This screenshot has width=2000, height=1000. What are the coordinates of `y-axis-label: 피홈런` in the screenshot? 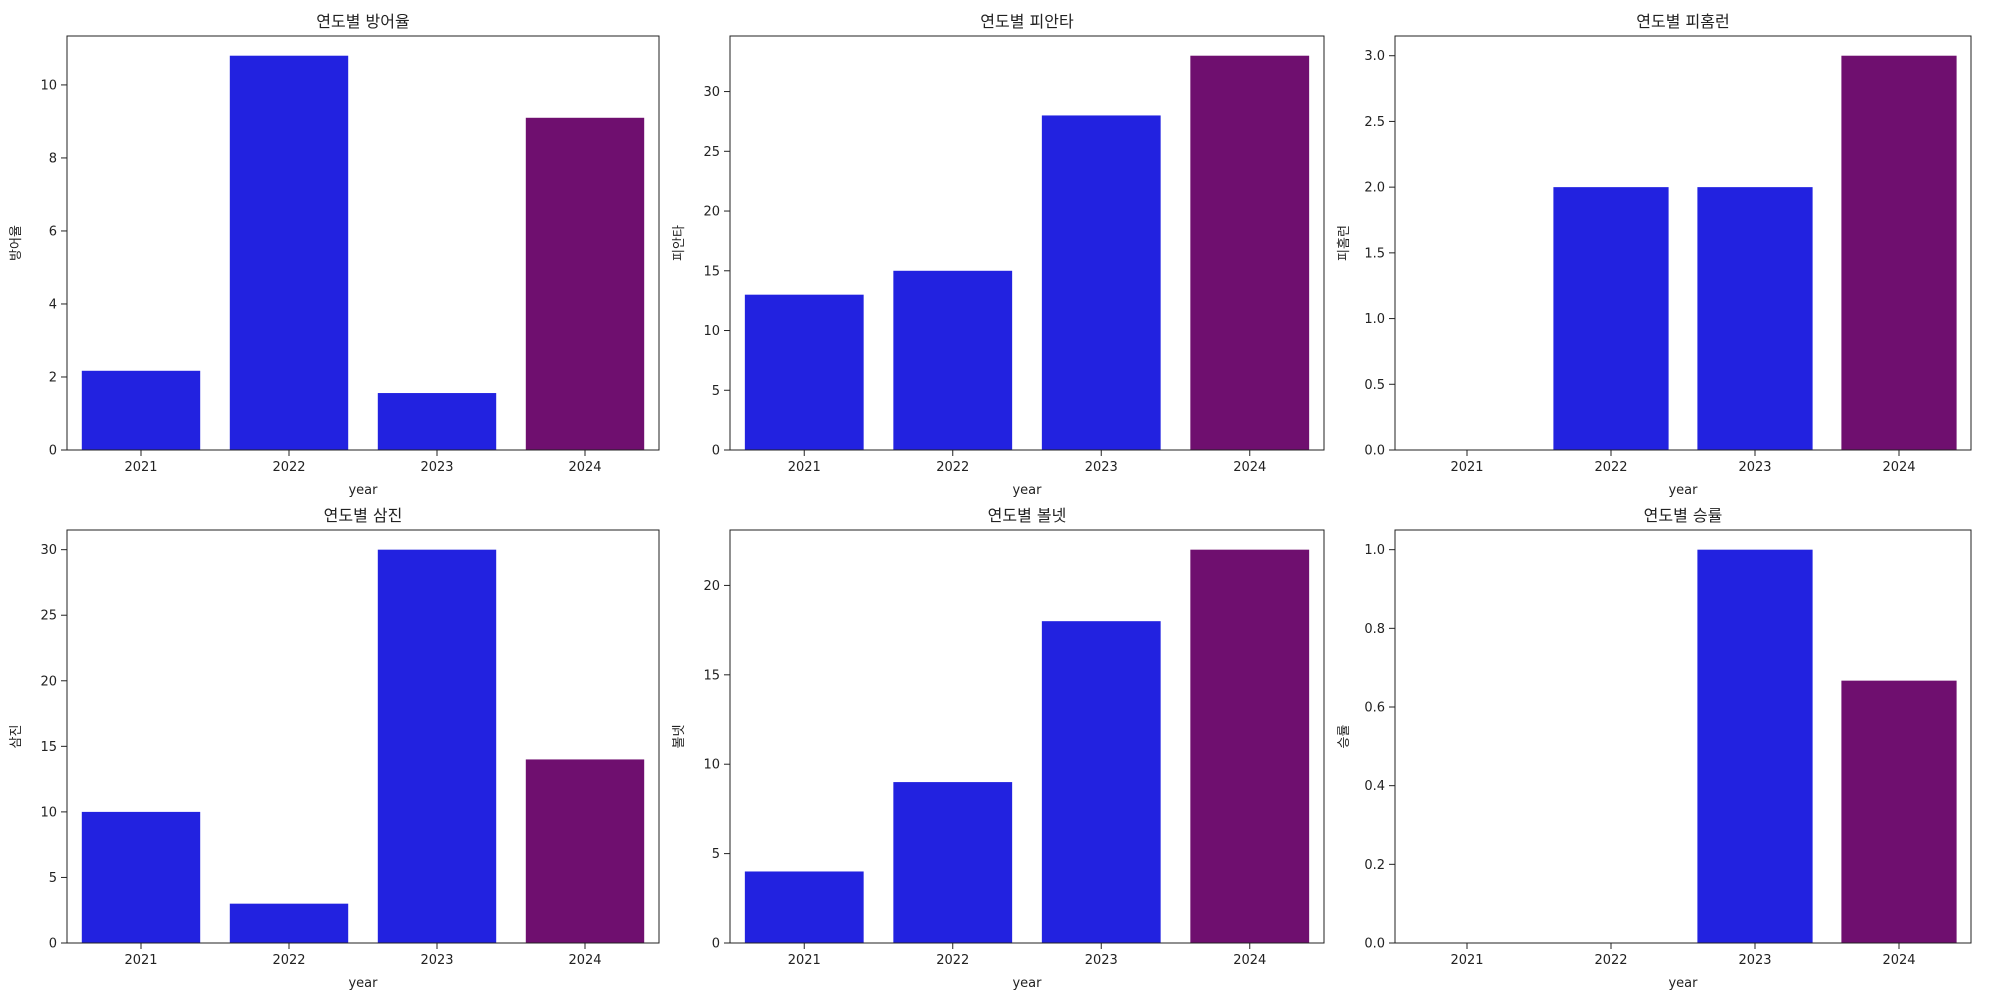 It's located at (1344, 243).